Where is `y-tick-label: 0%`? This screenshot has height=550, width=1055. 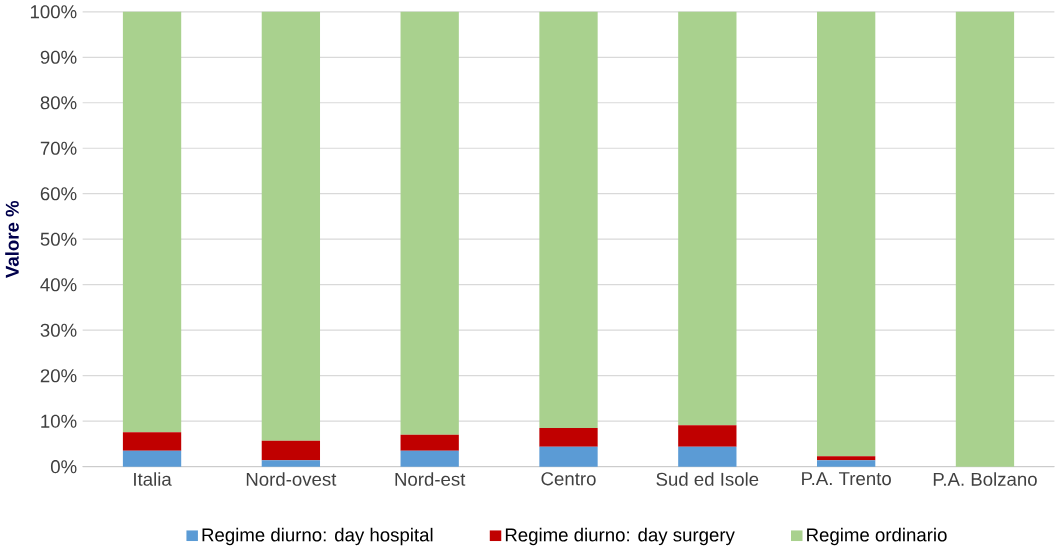
y-tick-label: 0% is located at coordinates (63, 467).